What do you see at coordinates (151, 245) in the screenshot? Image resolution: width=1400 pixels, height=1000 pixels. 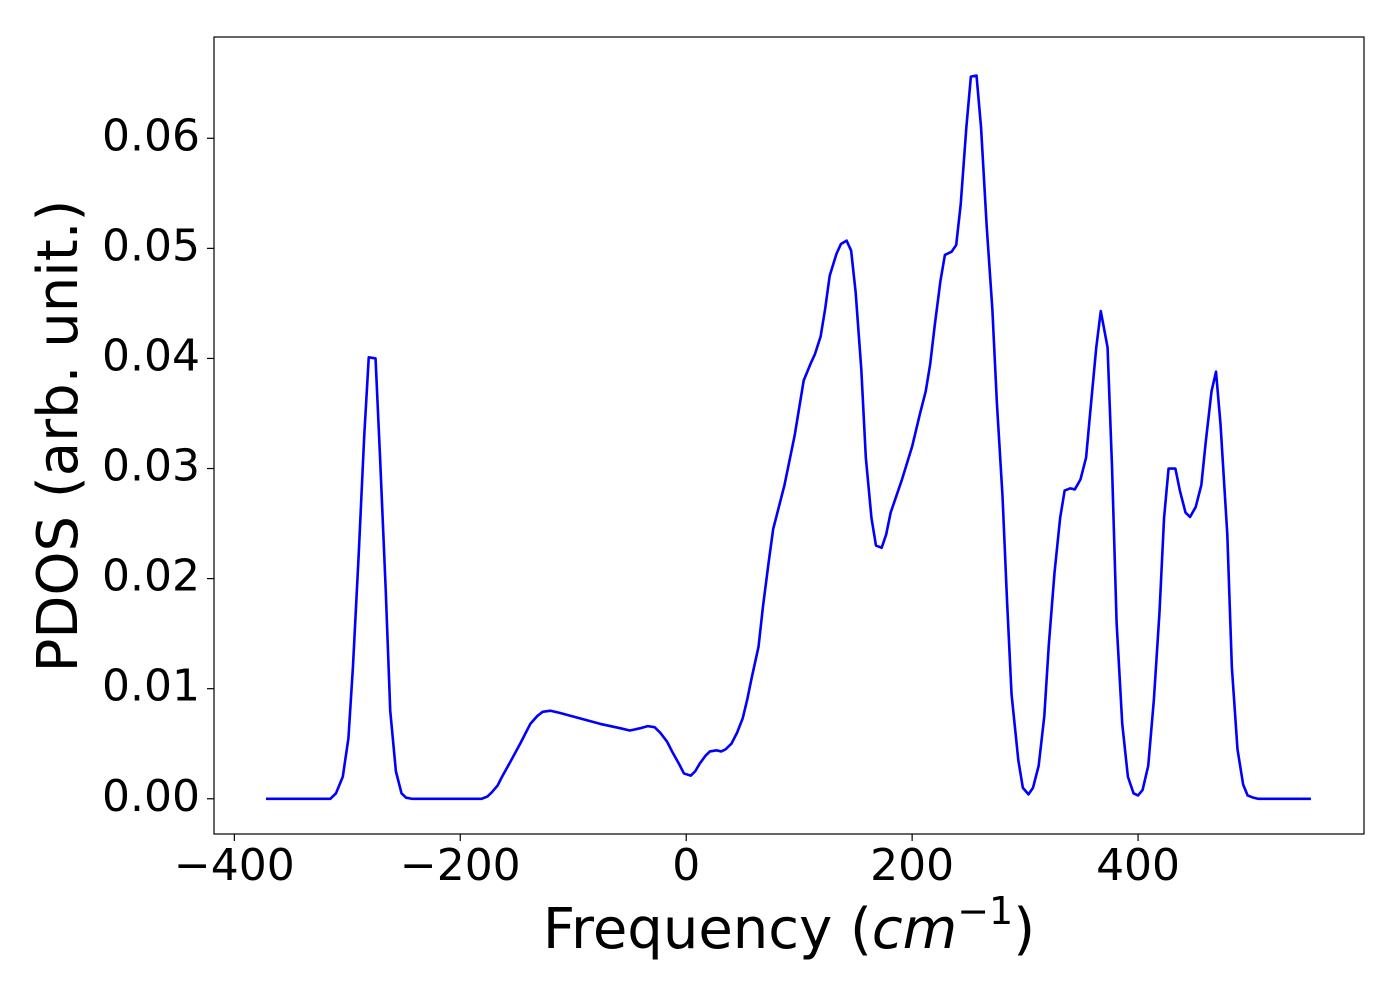 I see `y-tick-label: 0.05` at bounding box center [151, 245].